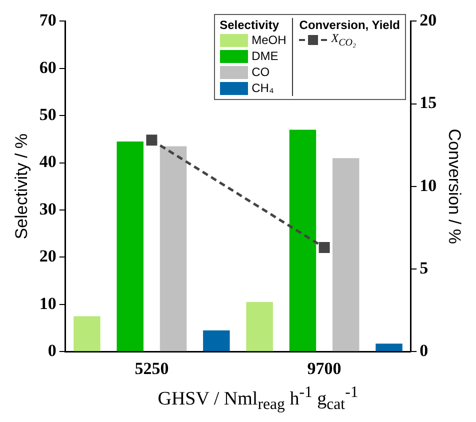  I want to click on legend-label: X$_{CO₂}$, so click(343, 40).